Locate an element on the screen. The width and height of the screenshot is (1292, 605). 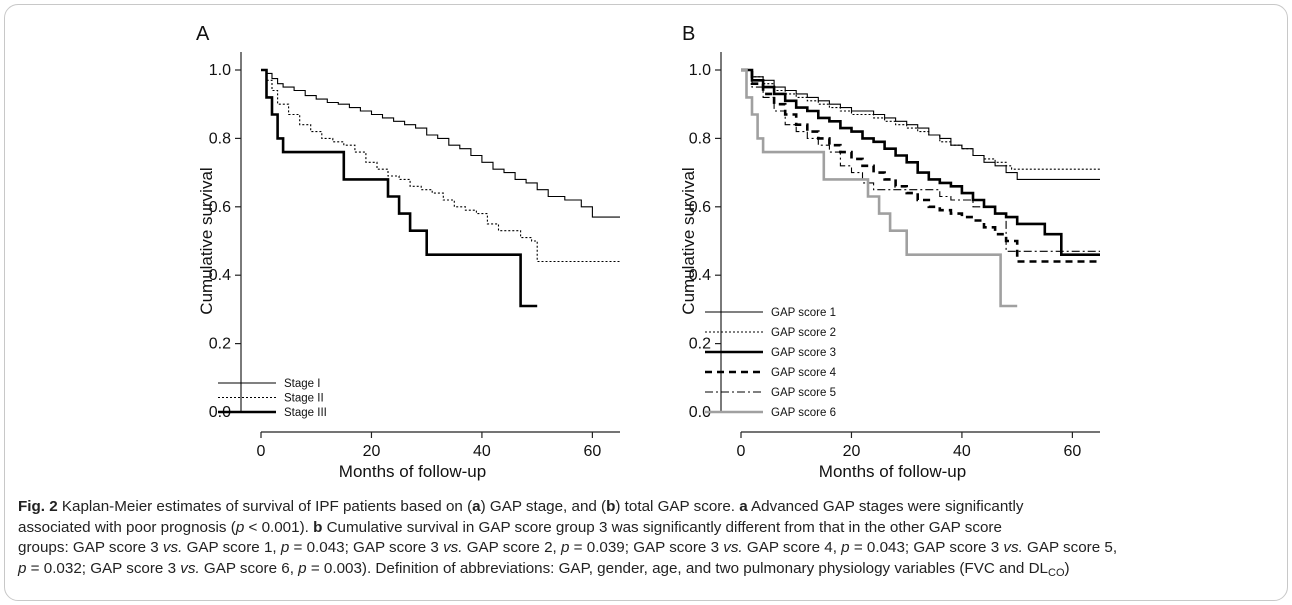
caption-text: GAP score 5, is located at coordinates (1070, 547).